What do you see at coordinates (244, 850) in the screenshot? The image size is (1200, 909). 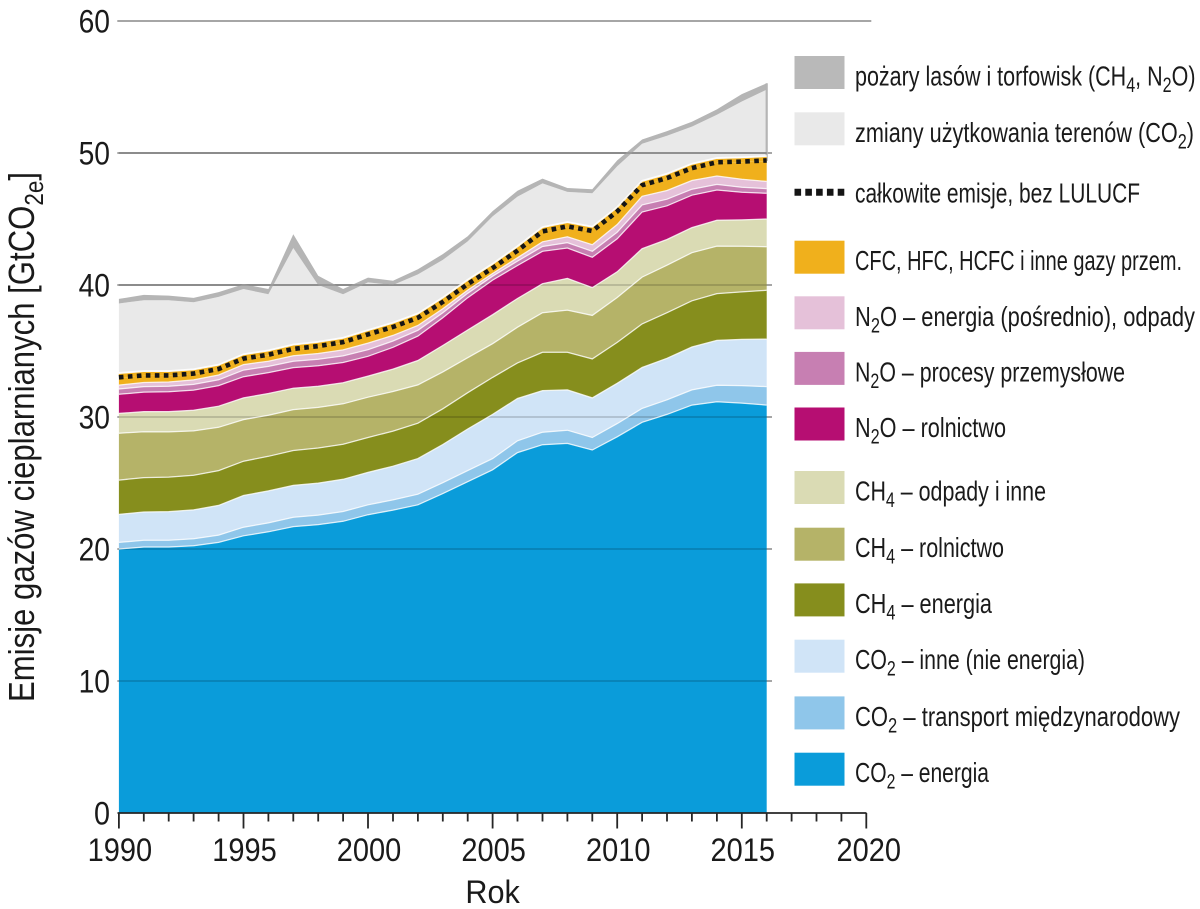 I see `svg-text: 1995` at bounding box center [244, 850].